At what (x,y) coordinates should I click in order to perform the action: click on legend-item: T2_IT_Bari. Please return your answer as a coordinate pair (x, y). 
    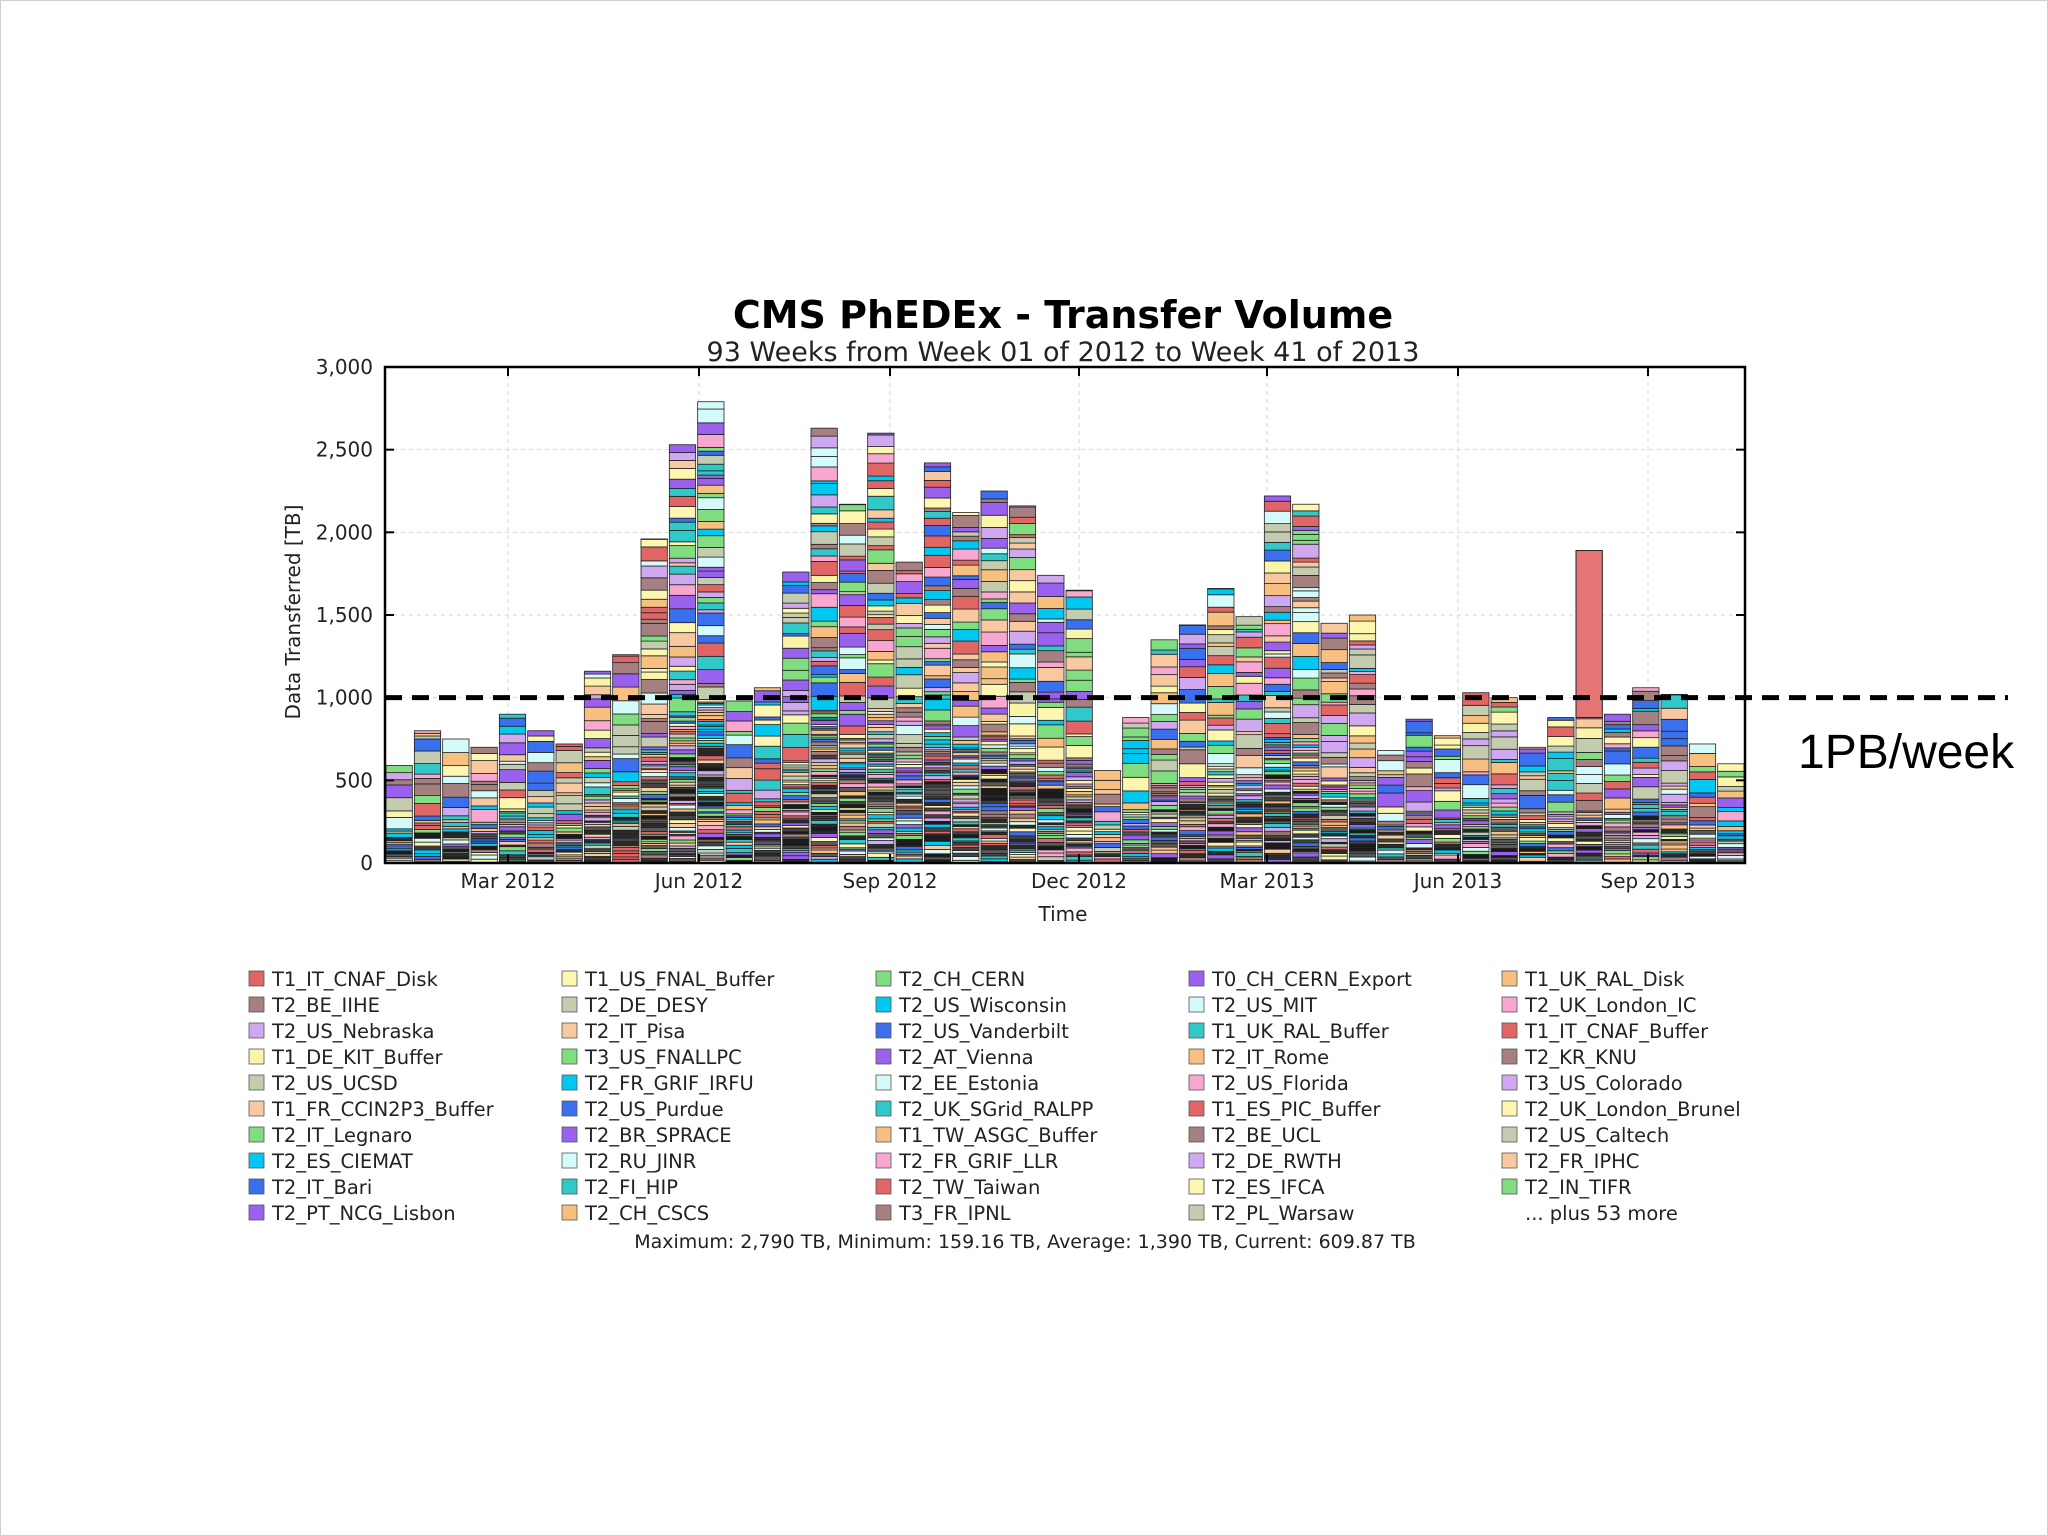
    Looking at the image, I should click on (310, 1187).